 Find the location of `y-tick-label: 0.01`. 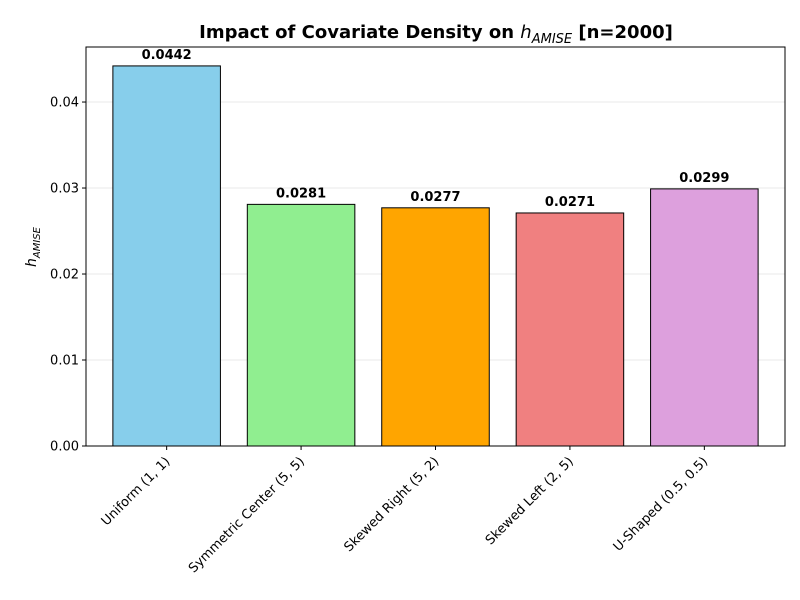

y-tick-label: 0.01 is located at coordinates (64, 361).